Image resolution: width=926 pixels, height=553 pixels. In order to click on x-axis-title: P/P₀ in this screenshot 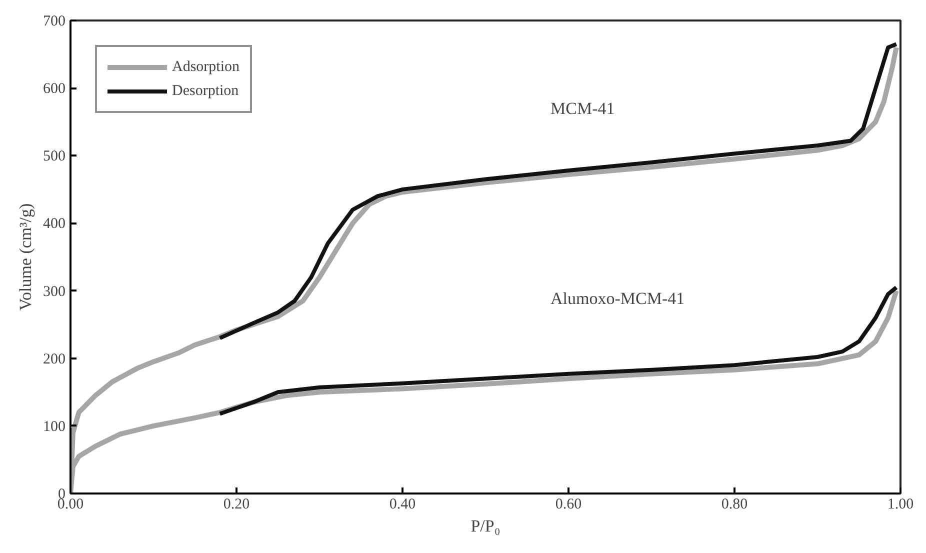, I will do `click(485, 526)`.